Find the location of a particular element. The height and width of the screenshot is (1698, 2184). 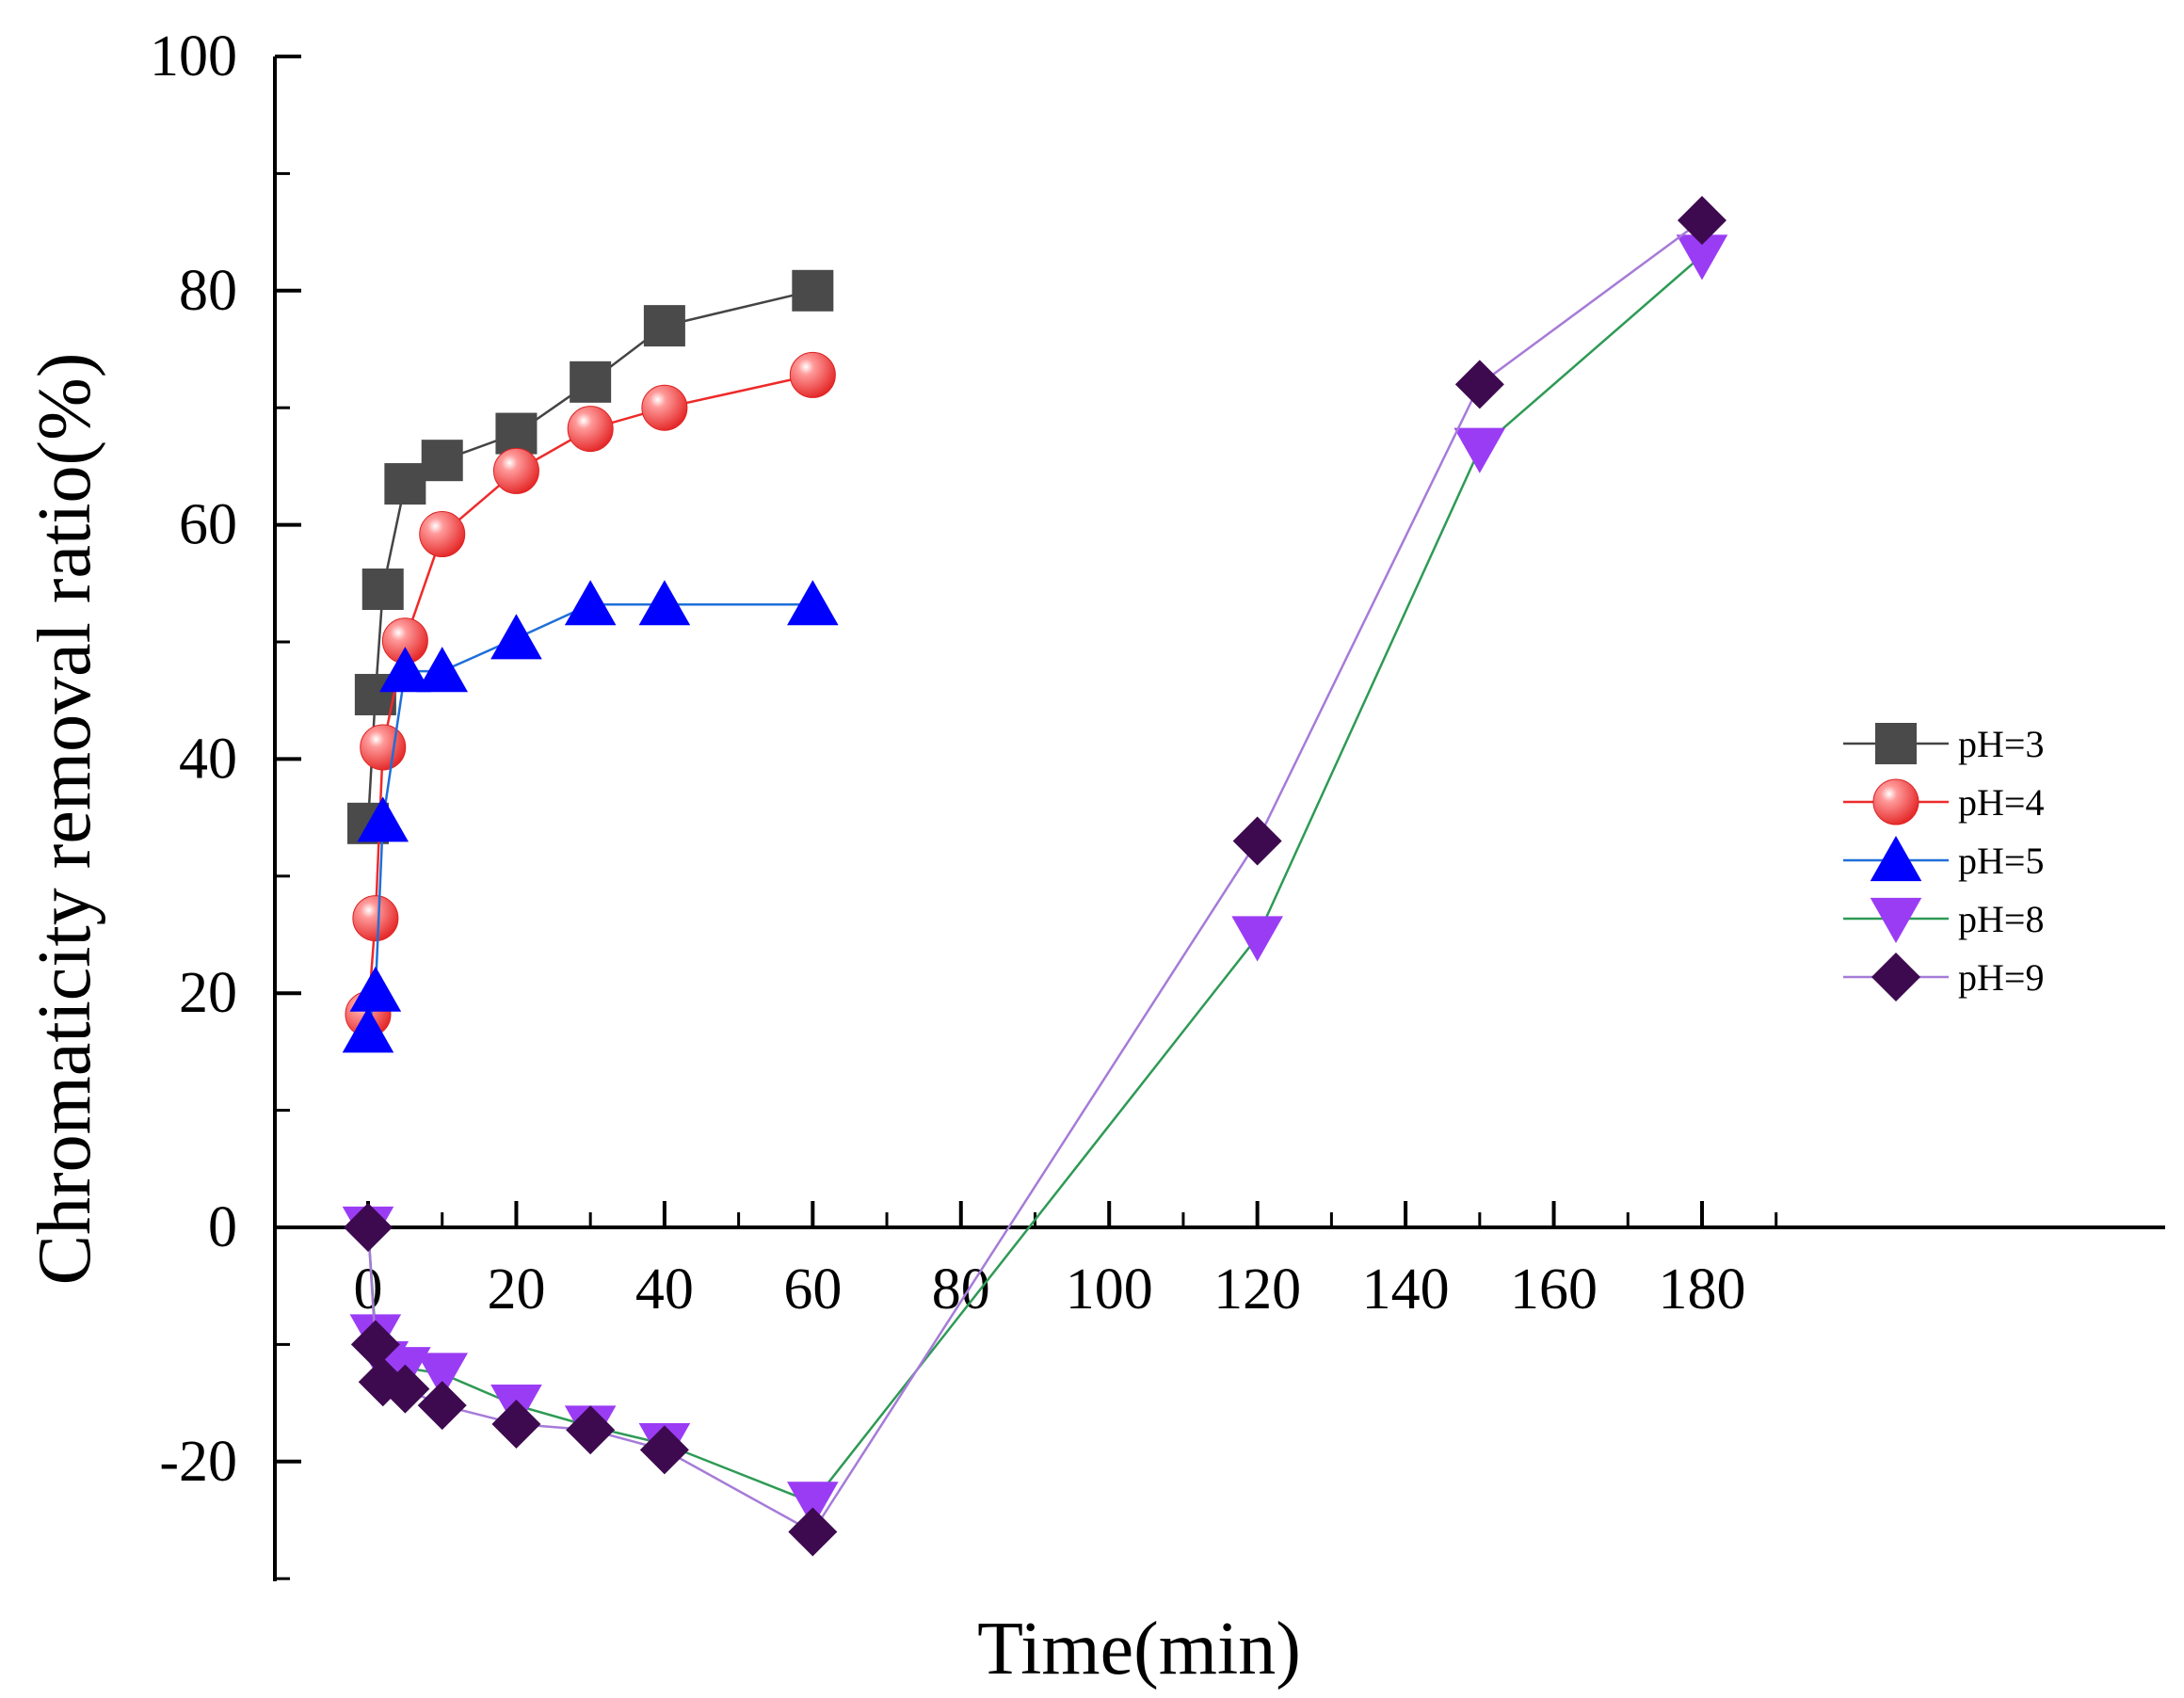

legend-item: pH=4 is located at coordinates (1943, 801).